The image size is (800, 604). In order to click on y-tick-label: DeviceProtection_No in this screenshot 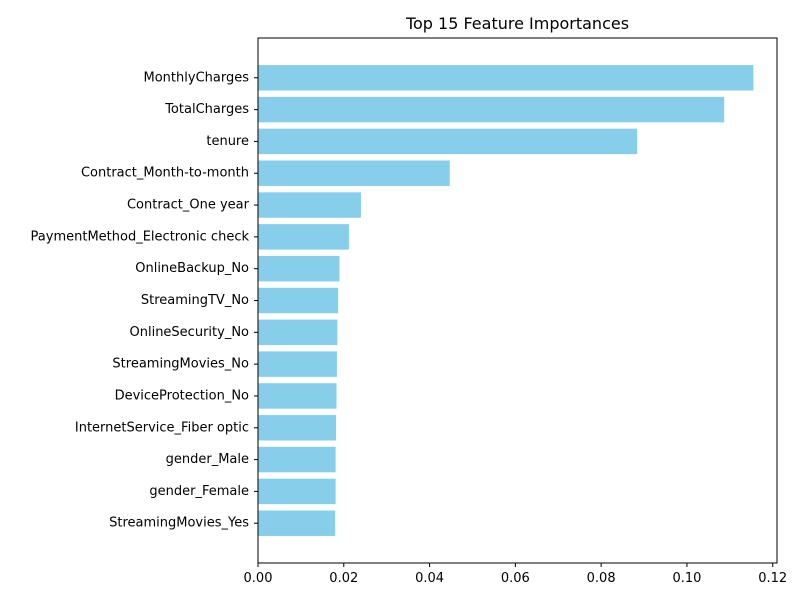, I will do `click(182, 395)`.